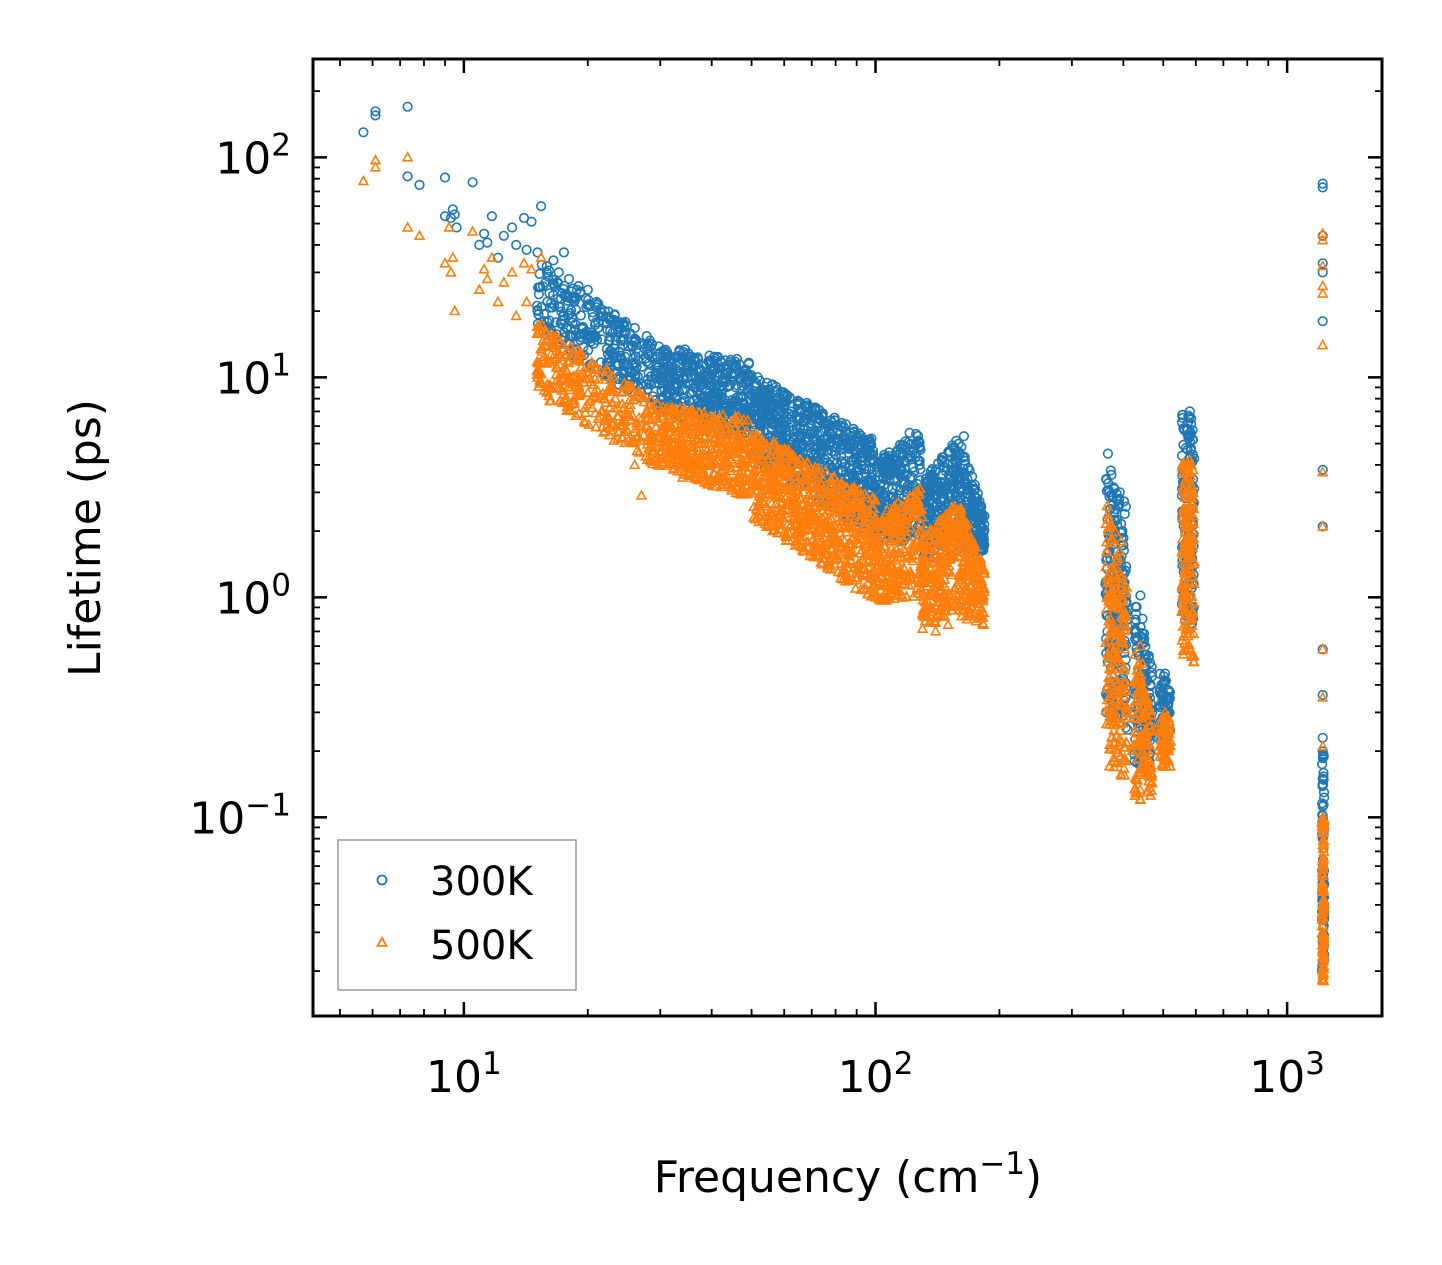 The image size is (1442, 1265). Describe the element at coordinates (551, 400) in the screenshot. I see `data-point-500k` at that location.